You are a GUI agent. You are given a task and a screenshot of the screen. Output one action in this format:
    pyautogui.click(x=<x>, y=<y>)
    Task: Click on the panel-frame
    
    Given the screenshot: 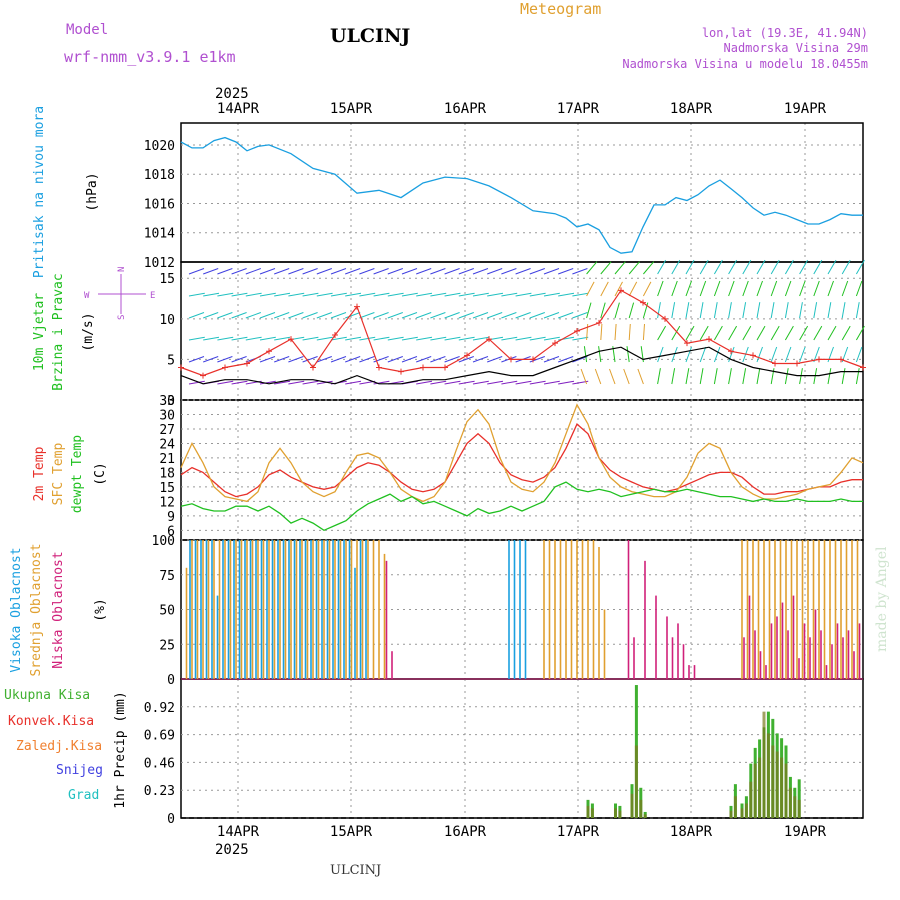 What is the action you would take?
    pyautogui.click(x=522, y=470)
    